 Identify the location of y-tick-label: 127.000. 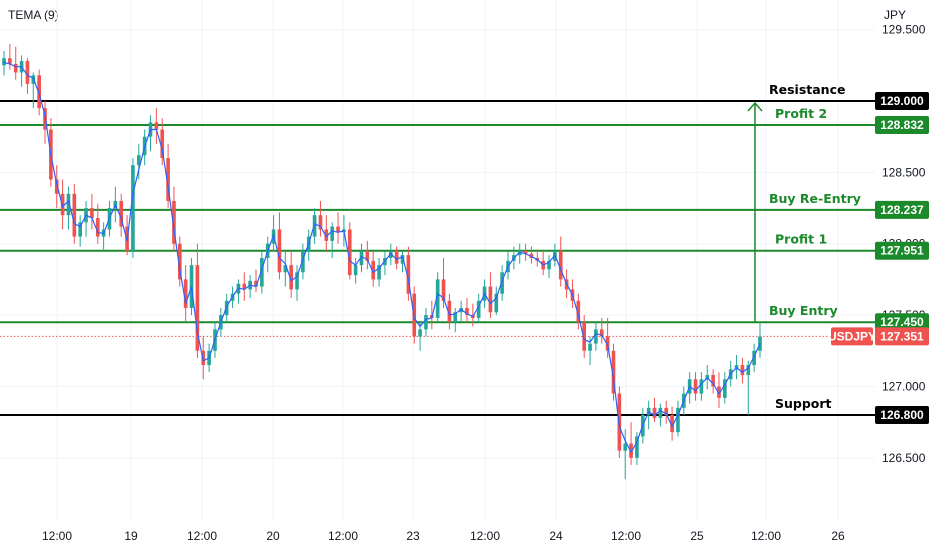
(904, 386).